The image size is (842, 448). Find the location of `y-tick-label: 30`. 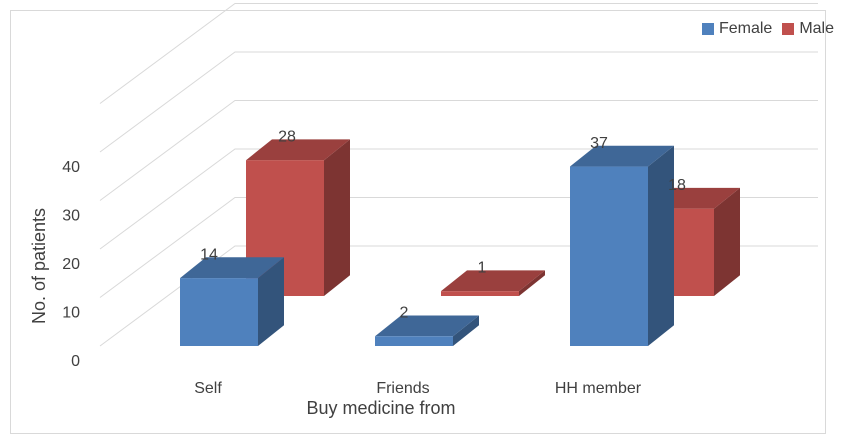

y-tick-label: 30 is located at coordinates (71, 216).